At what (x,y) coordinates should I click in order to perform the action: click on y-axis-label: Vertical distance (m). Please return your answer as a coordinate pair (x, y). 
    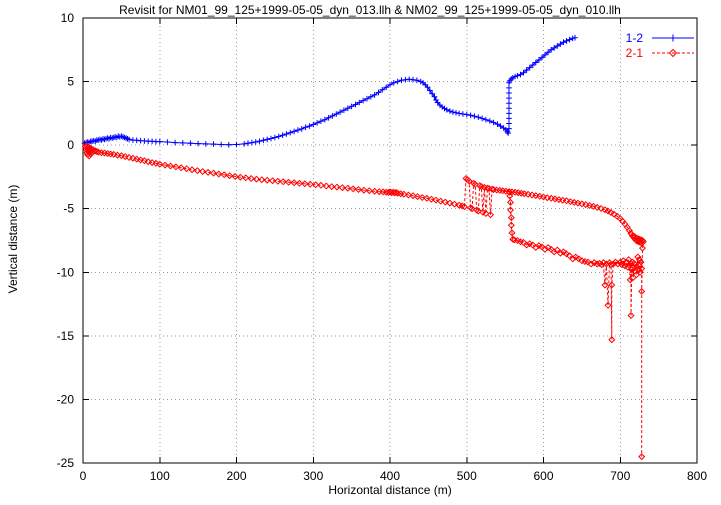
    Looking at the image, I should click on (13, 239).